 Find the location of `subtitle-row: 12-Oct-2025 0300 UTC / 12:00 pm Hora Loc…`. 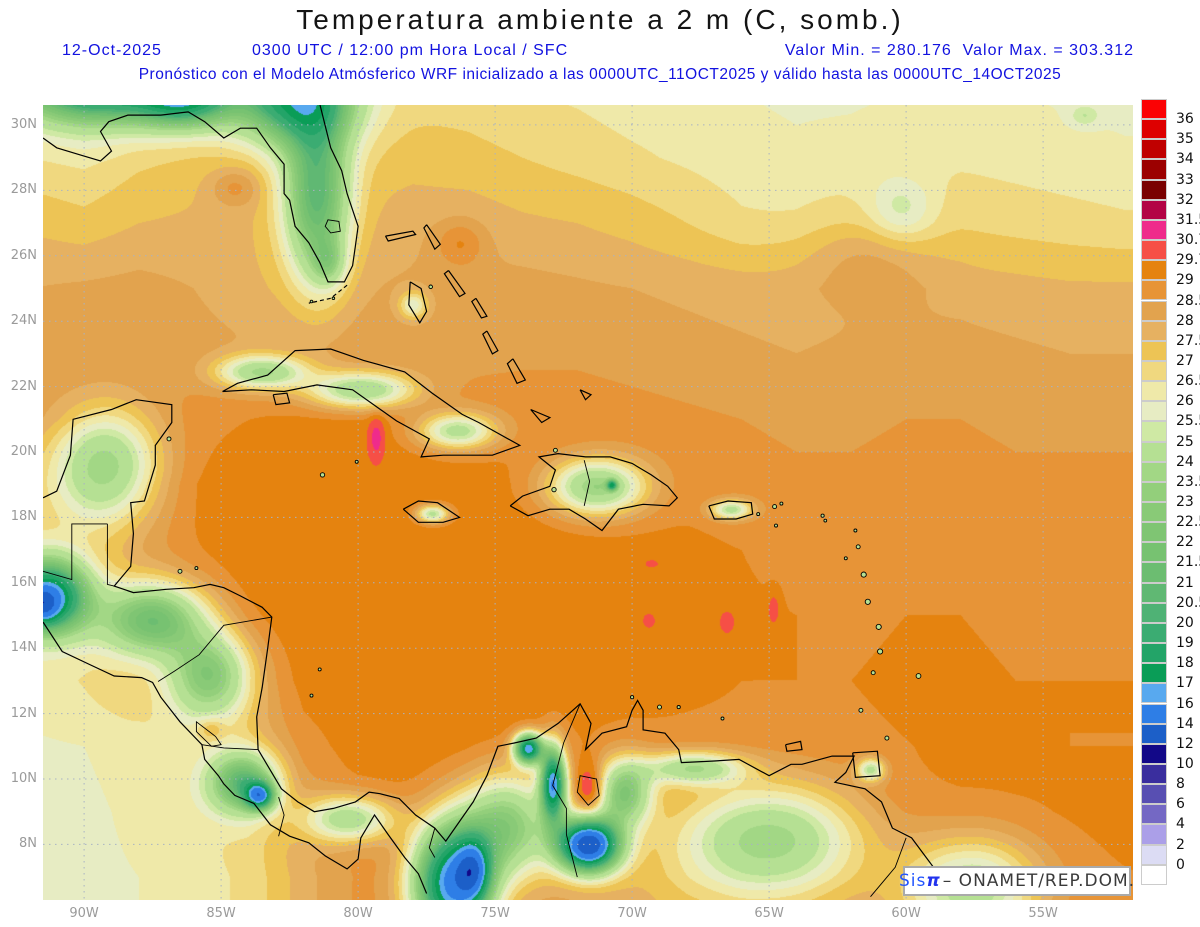

subtitle-row: 12-Oct-2025 0300 UTC / 12:00 pm Hora Loc… is located at coordinates (600, 52).